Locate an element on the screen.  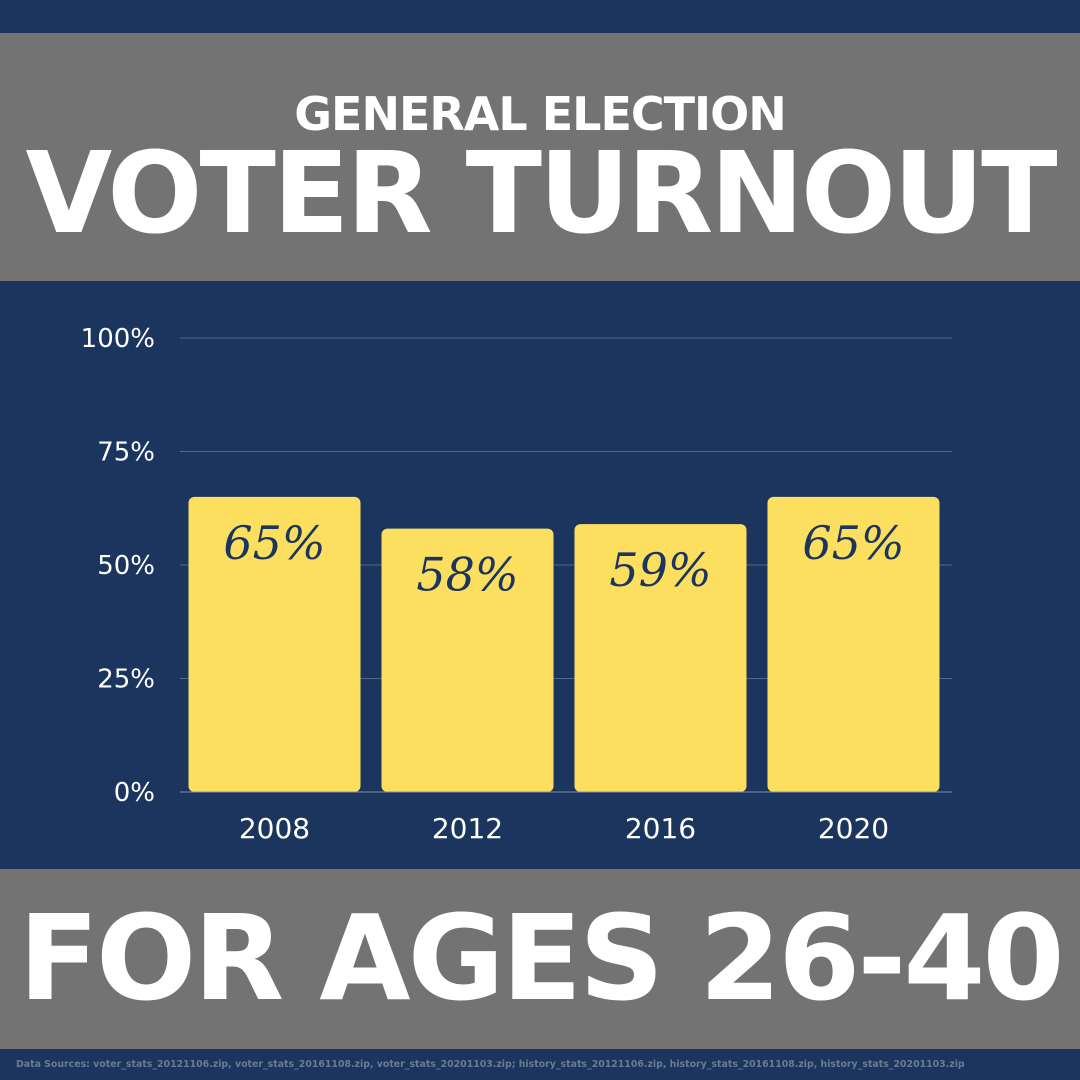
data-label: 59% is located at coordinates (660, 570).